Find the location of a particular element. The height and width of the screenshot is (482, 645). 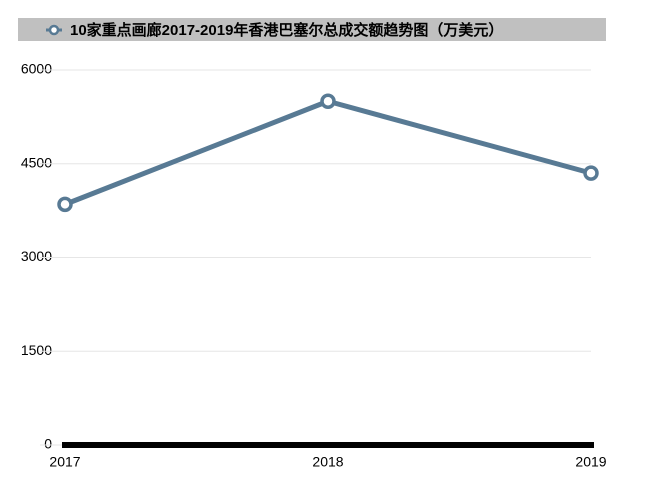

x-tick-label: 2017 is located at coordinates (64, 462).